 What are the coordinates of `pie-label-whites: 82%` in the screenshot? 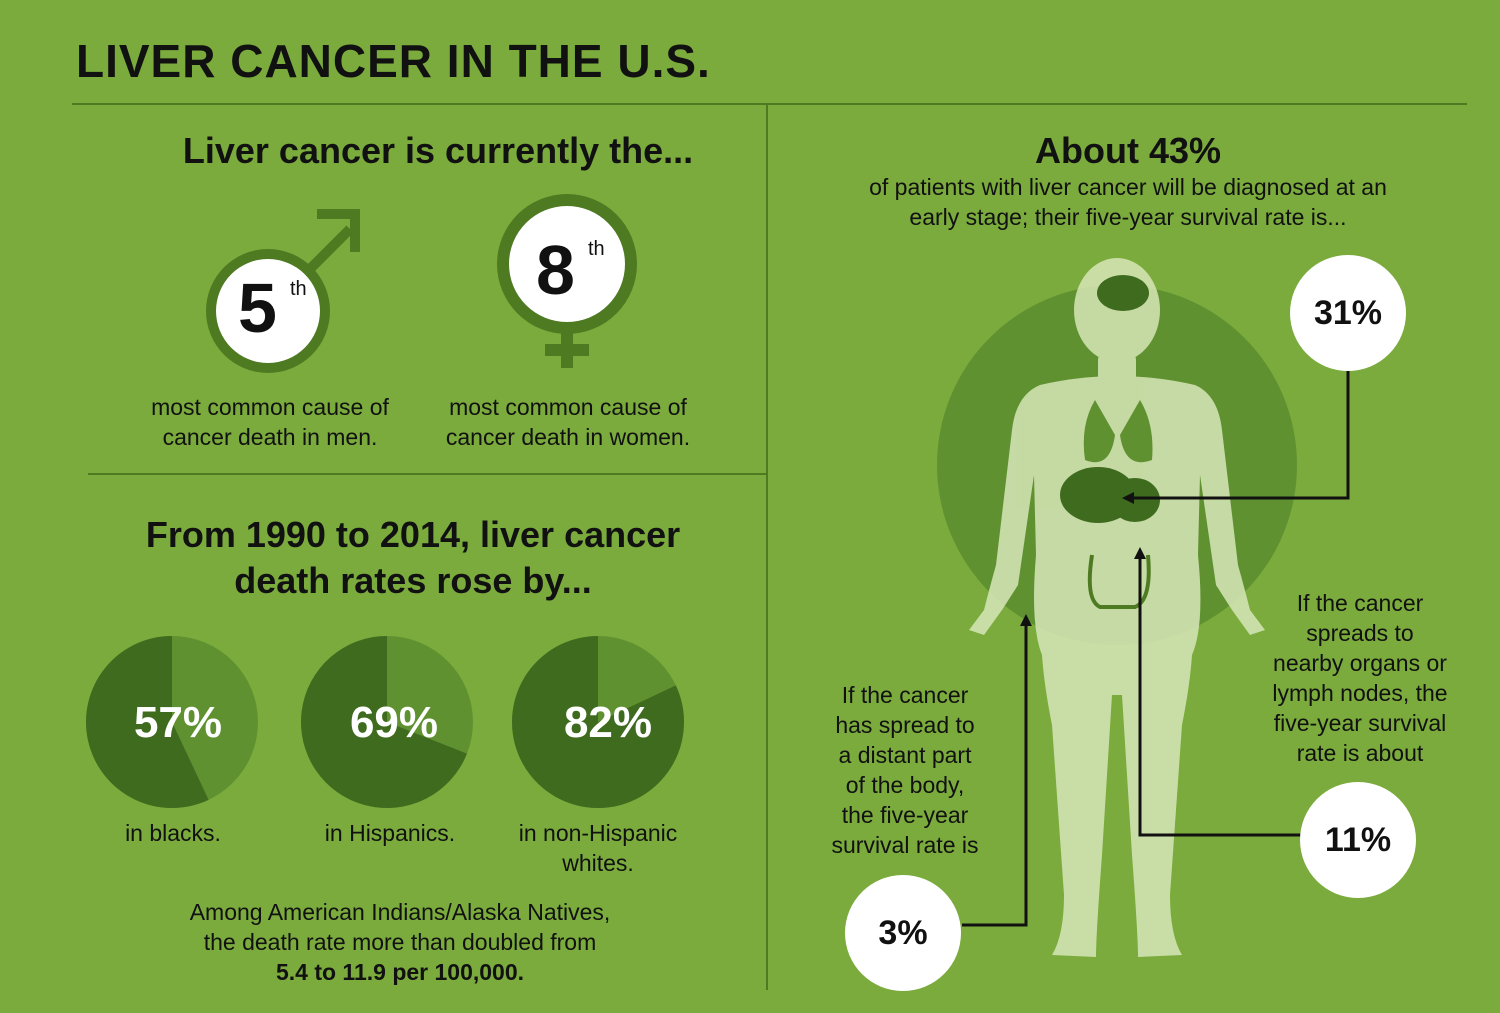 It's located at (608, 722).